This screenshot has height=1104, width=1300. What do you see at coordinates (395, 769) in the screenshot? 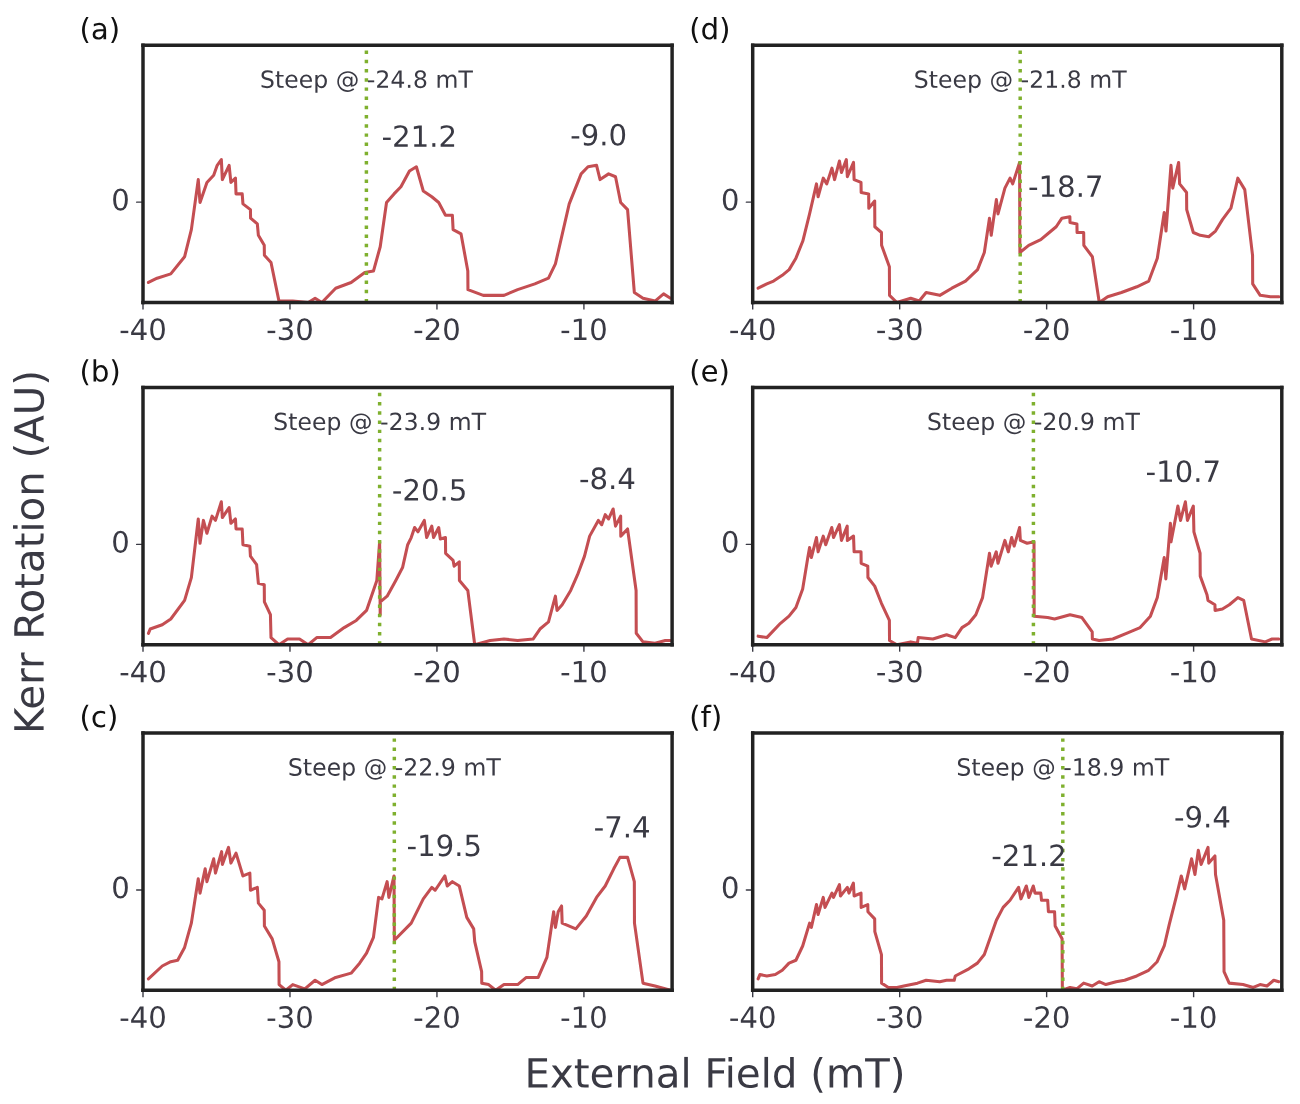
I see `ref-line-label: Steep @ -22.9 mT` at bounding box center [395, 769].